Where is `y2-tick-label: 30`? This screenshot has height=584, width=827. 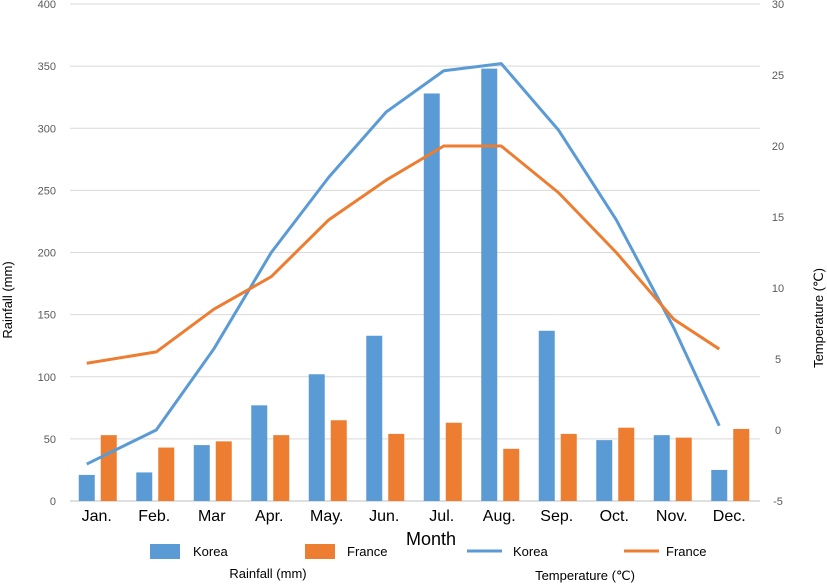 y2-tick-label: 30 is located at coordinates (778, 5).